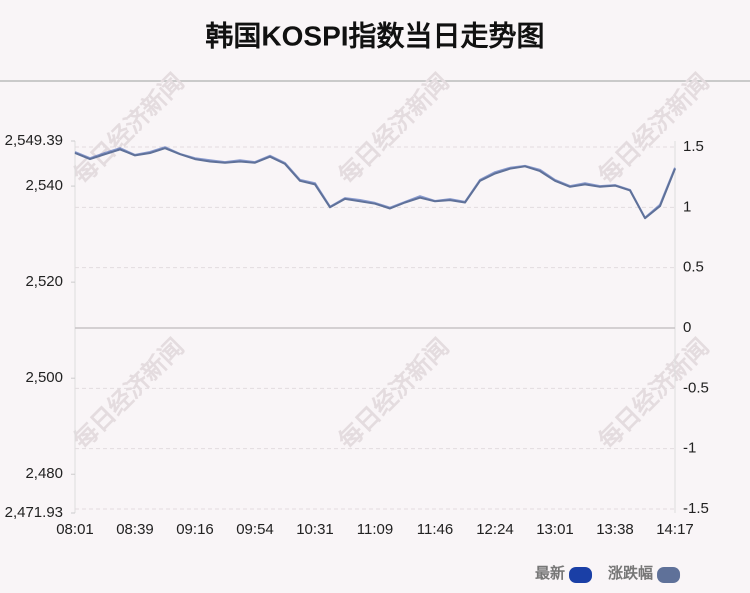 This screenshot has height=593, width=750. I want to click on x-tick-label: 09:54, so click(255, 529).